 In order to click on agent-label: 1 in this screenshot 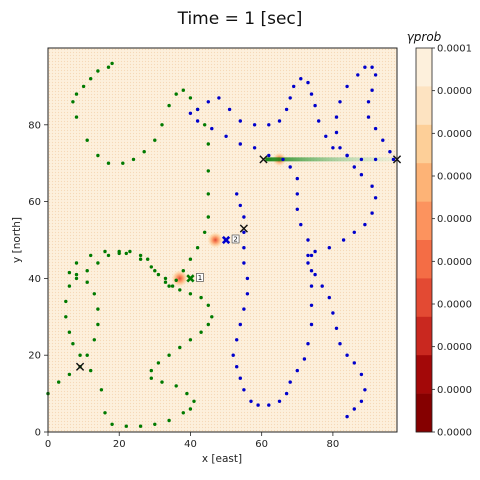, I will do `click(200, 278)`.